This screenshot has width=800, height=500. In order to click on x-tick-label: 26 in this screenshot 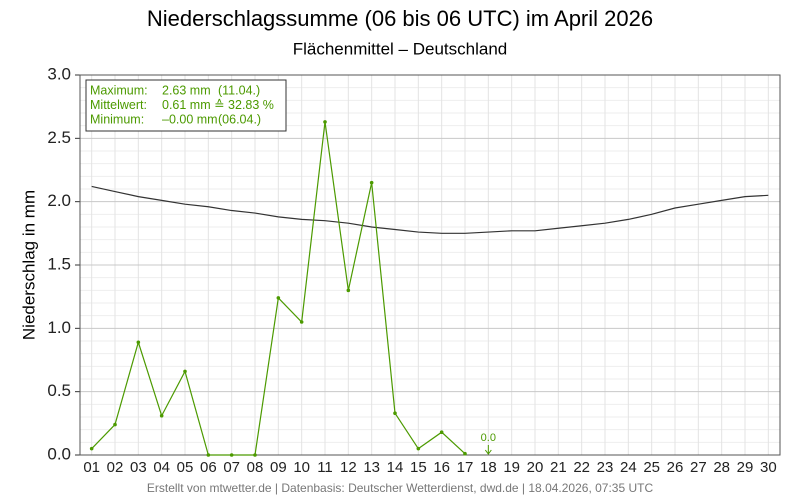, I will do `click(675, 467)`.